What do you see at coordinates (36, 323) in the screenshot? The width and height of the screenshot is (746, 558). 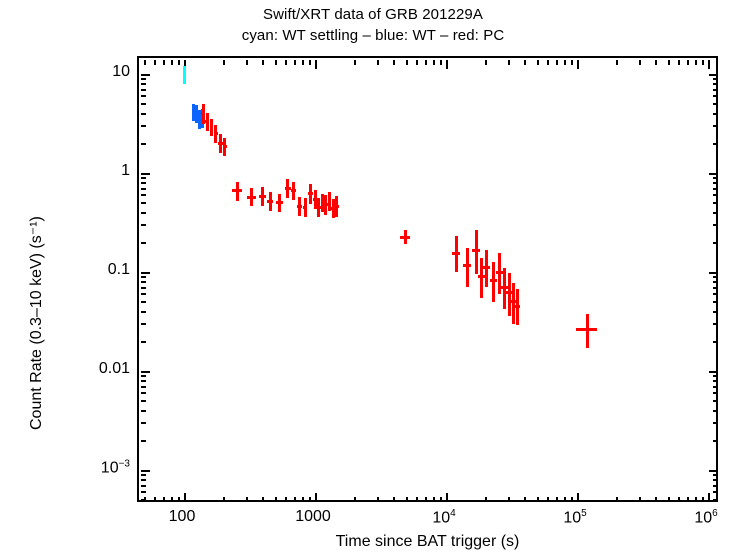 I see `y-axis-title: Count Rate (0.3–10 keV) (s⁻¹)` at bounding box center [36, 323].